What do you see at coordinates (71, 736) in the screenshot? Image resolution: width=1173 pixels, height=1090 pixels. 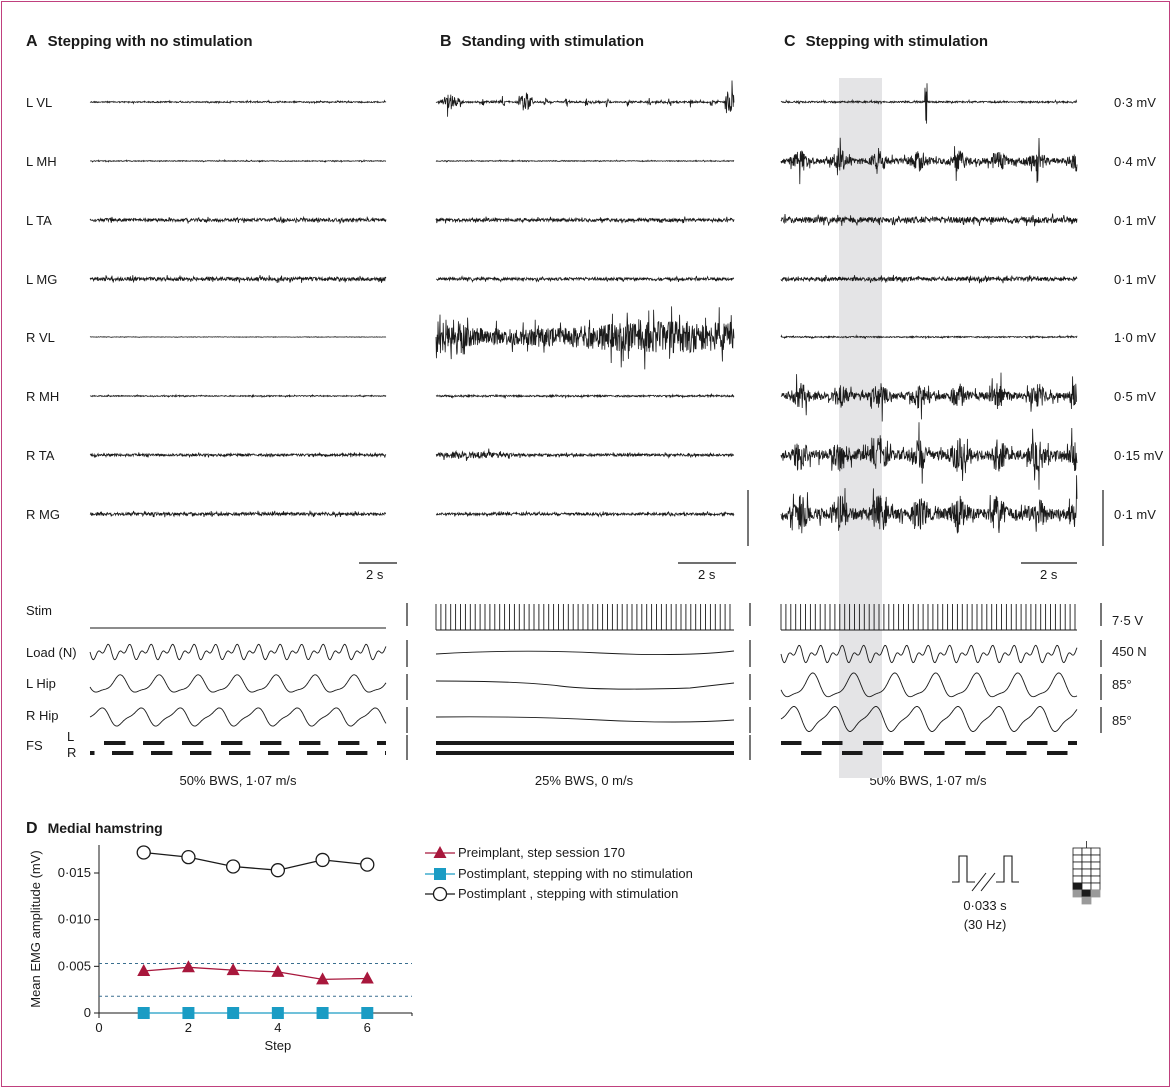 I see `kin-label-fs-left: L` at bounding box center [71, 736].